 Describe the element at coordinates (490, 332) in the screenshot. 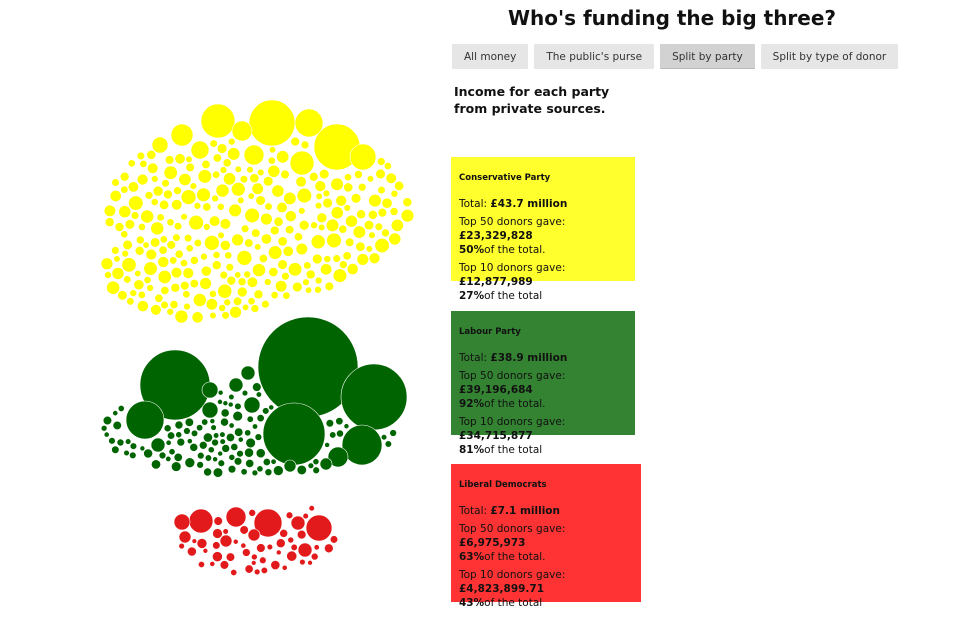

I see `party-name: Labour Party` at that location.